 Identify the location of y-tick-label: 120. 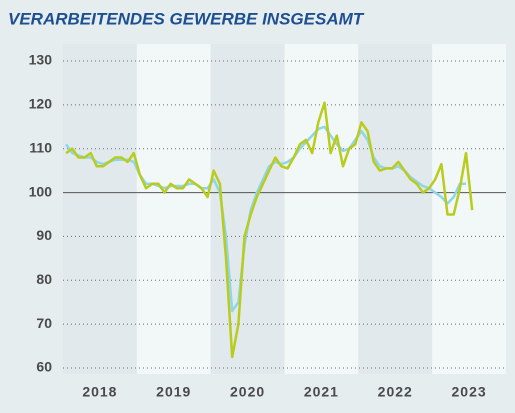
(41, 104).